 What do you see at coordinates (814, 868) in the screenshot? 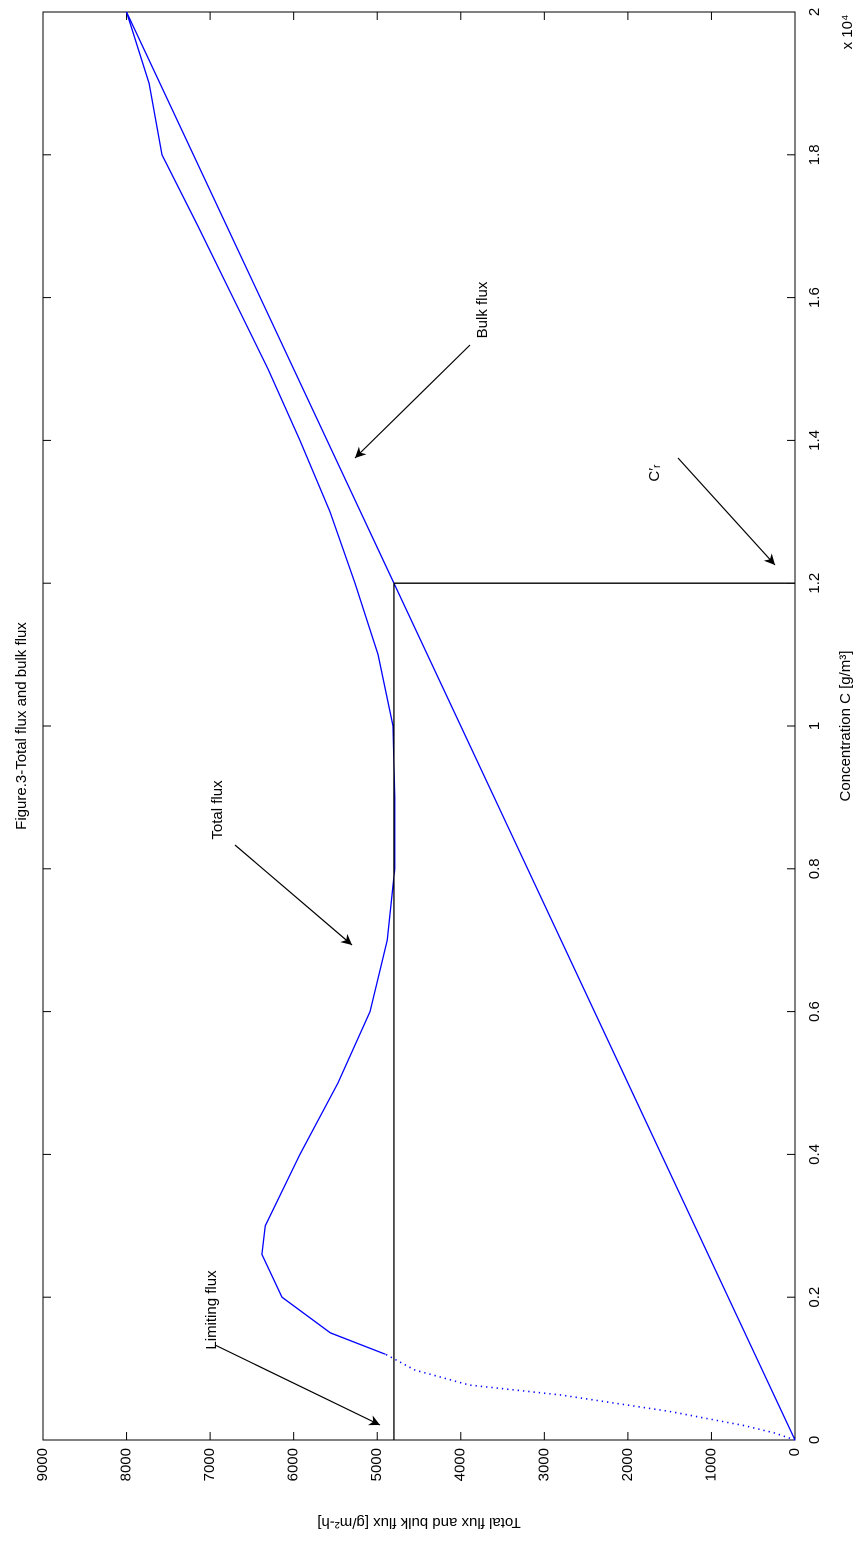
I see `x-tick-label: 0.8` at bounding box center [814, 868].